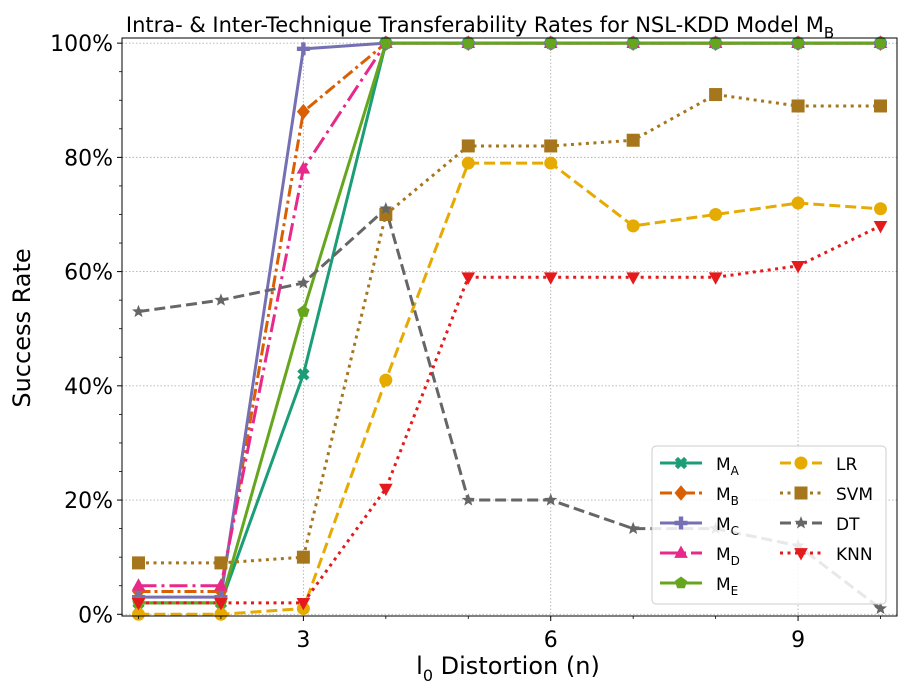 The width and height of the screenshot is (910, 692). Describe the element at coordinates (22, 327) in the screenshot. I see `y-axis-label: Success Rate` at that location.